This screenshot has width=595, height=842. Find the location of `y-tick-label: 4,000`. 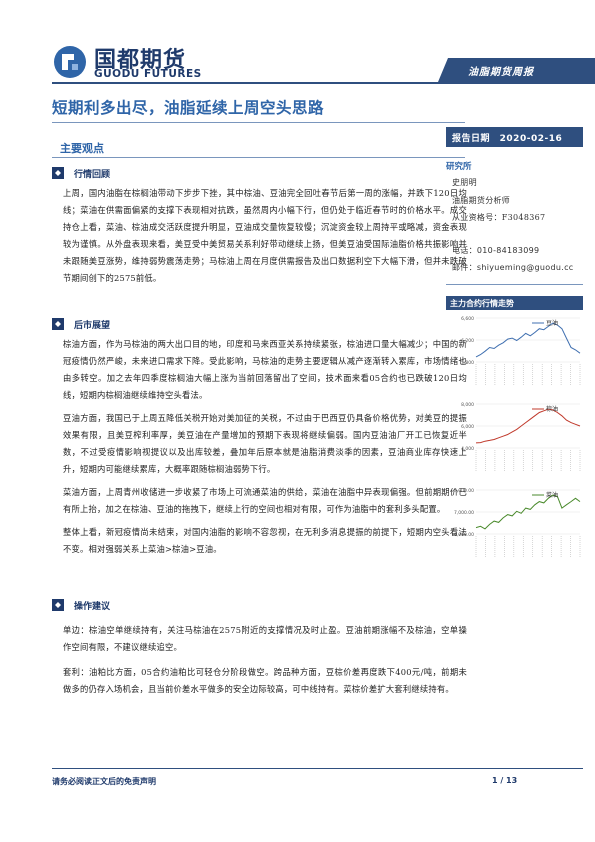

y-tick-label: 4,000 is located at coordinates (467, 449).